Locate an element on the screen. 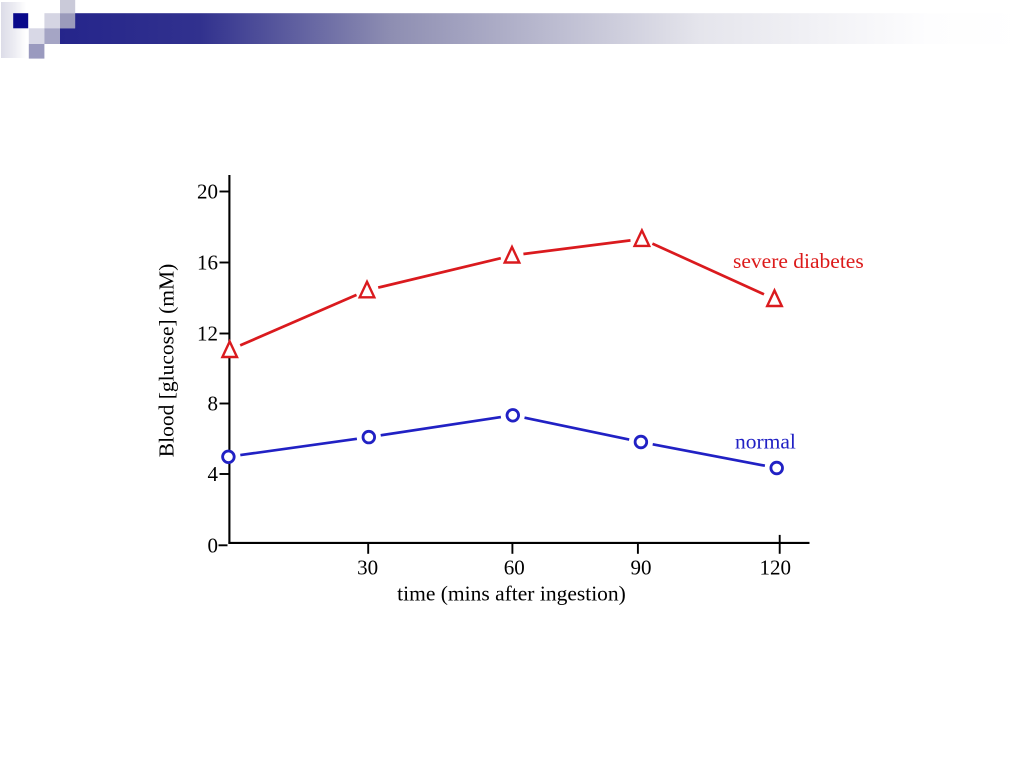  svg-text: normal is located at coordinates (765, 442).